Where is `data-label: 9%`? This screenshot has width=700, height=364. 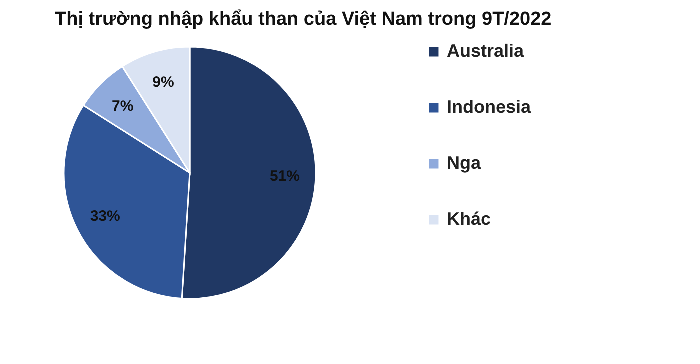
data-label: 9% is located at coordinates (163, 82).